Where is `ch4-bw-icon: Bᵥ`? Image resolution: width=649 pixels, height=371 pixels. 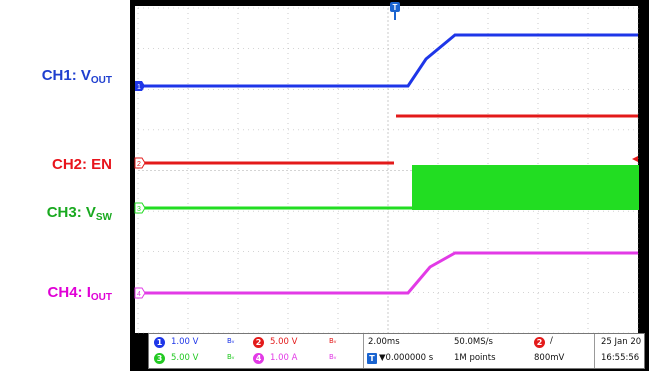 ch4-bw-icon: Bᵥ is located at coordinates (333, 357).